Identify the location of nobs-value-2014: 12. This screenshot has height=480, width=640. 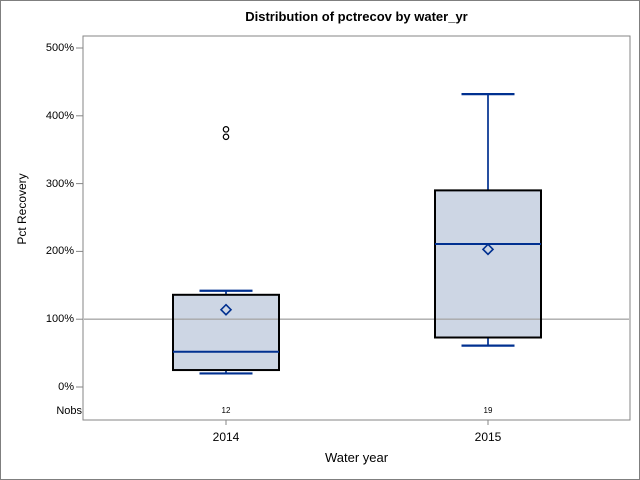
(226, 410).